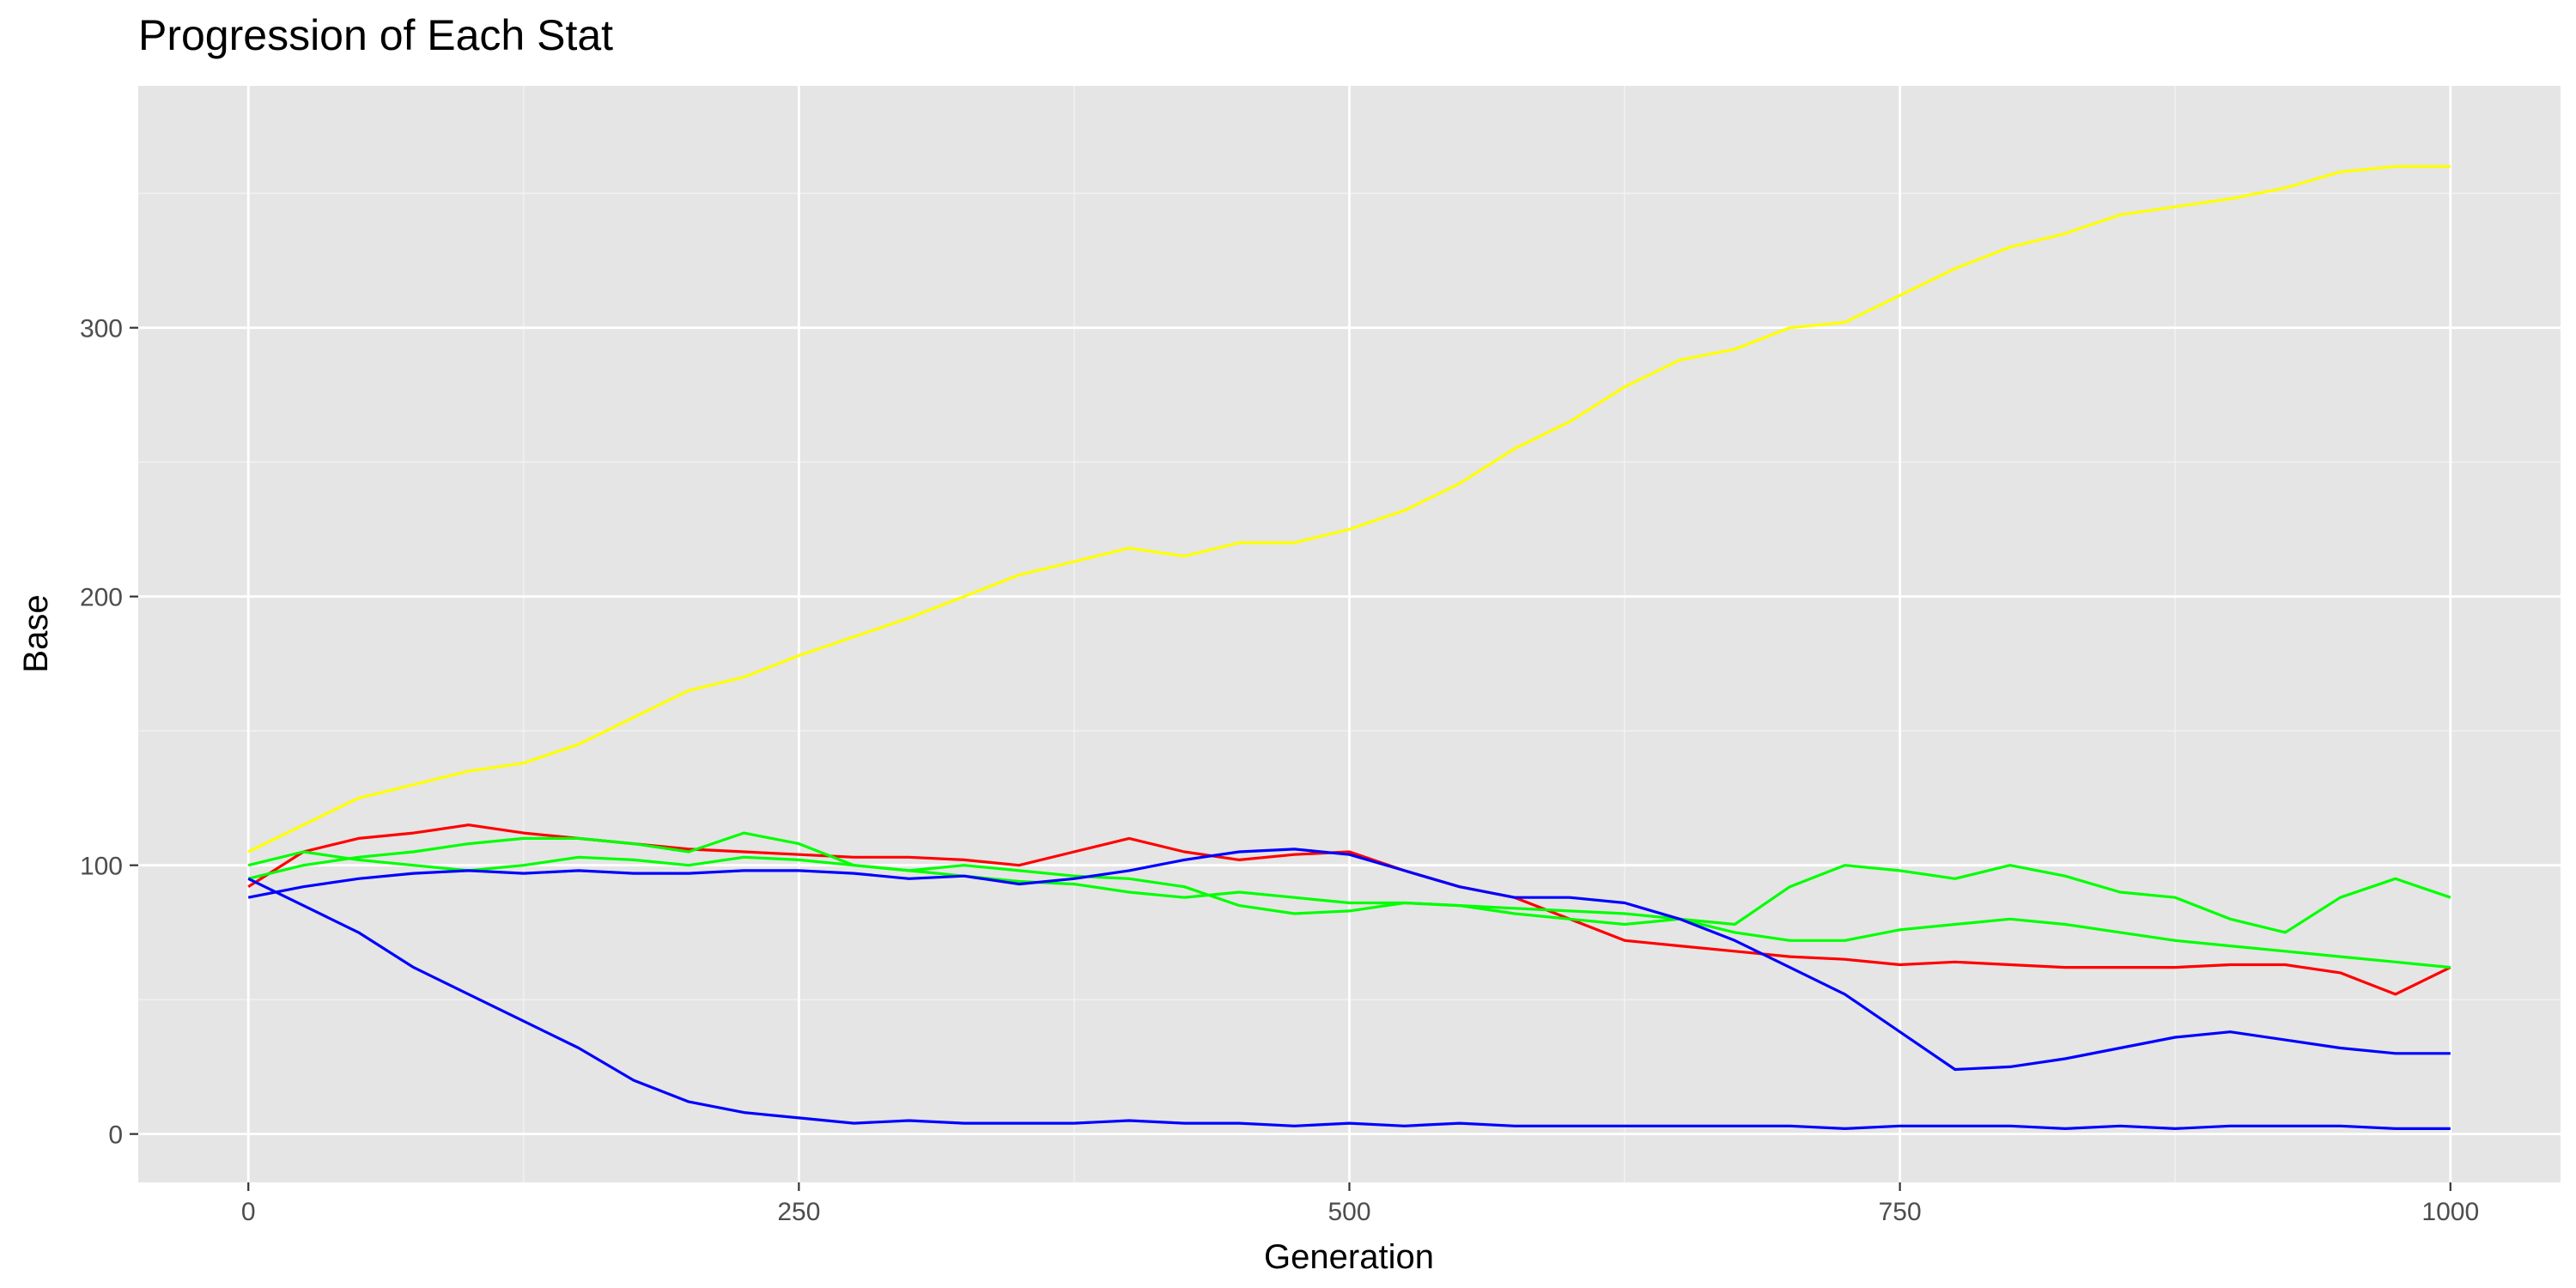 The width and height of the screenshot is (2576, 1288). What do you see at coordinates (1349, 1257) in the screenshot?
I see `x-axis-title: Generation` at bounding box center [1349, 1257].